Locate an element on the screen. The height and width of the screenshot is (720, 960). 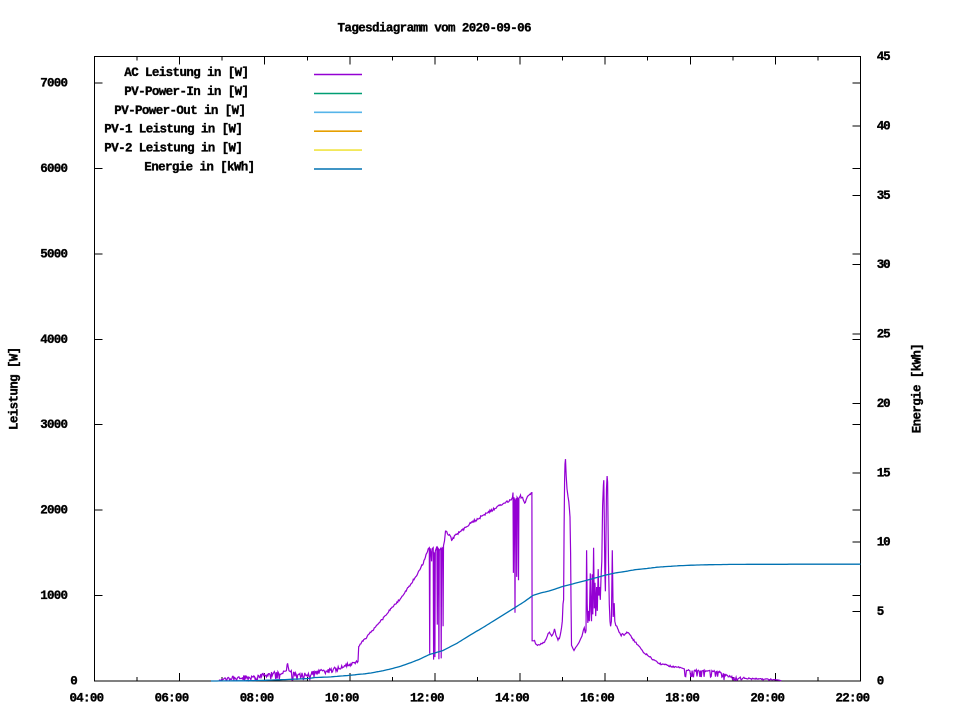
svg-text: 25 is located at coordinates (884, 335).